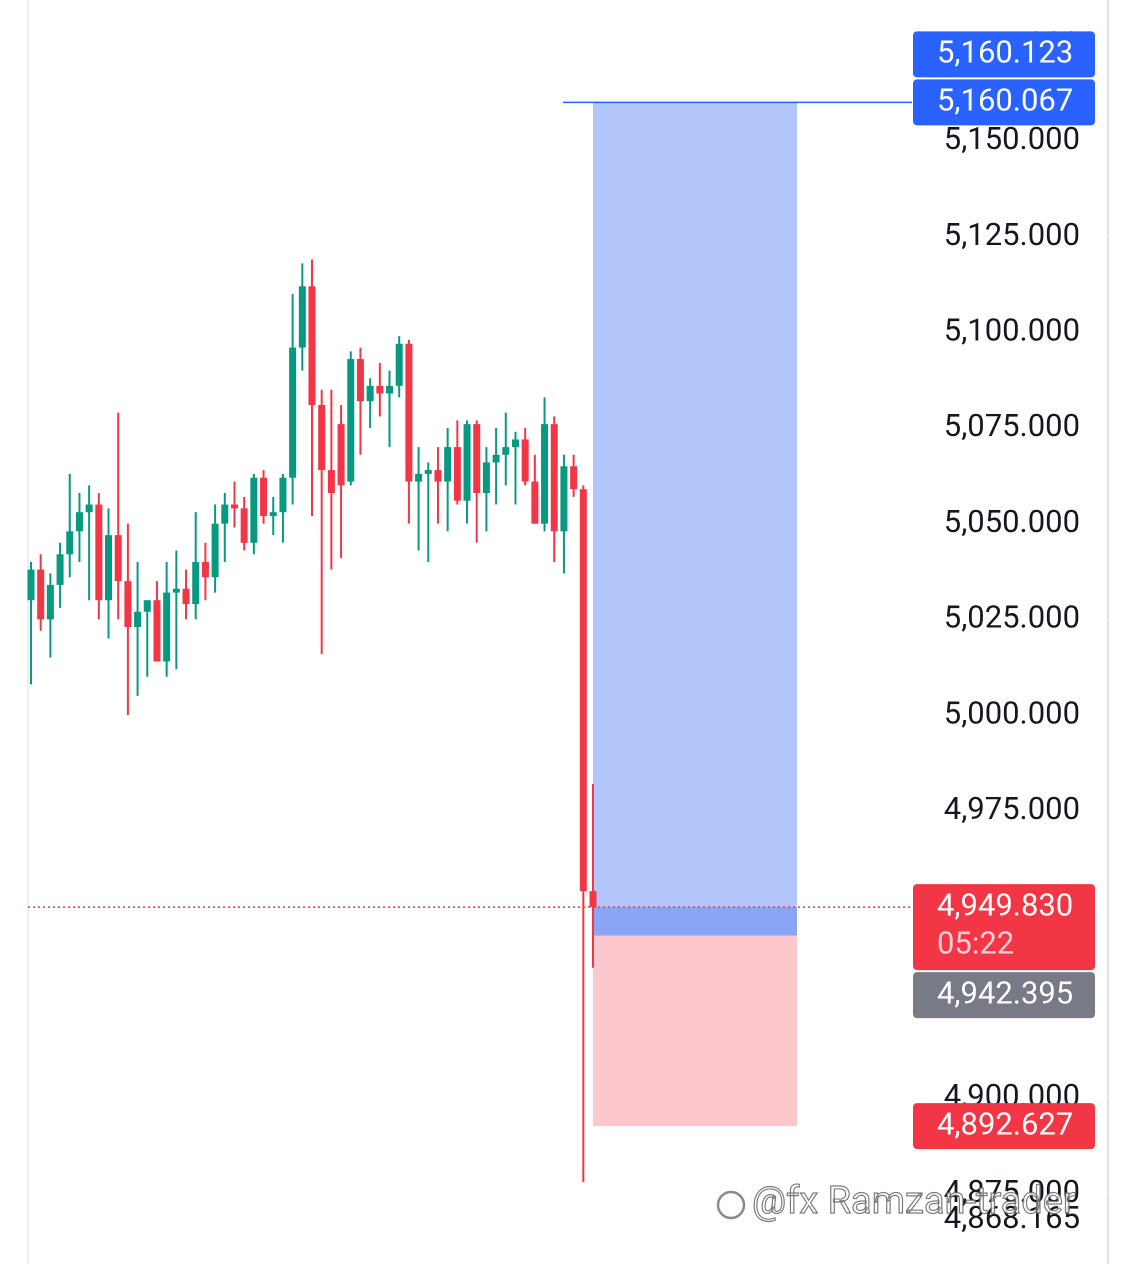 Image resolution: width=1137 pixels, height=1268 pixels. What do you see at coordinates (1012, 1191) in the screenshot?
I see `y-tick-label: 4,875.000` at bounding box center [1012, 1191].